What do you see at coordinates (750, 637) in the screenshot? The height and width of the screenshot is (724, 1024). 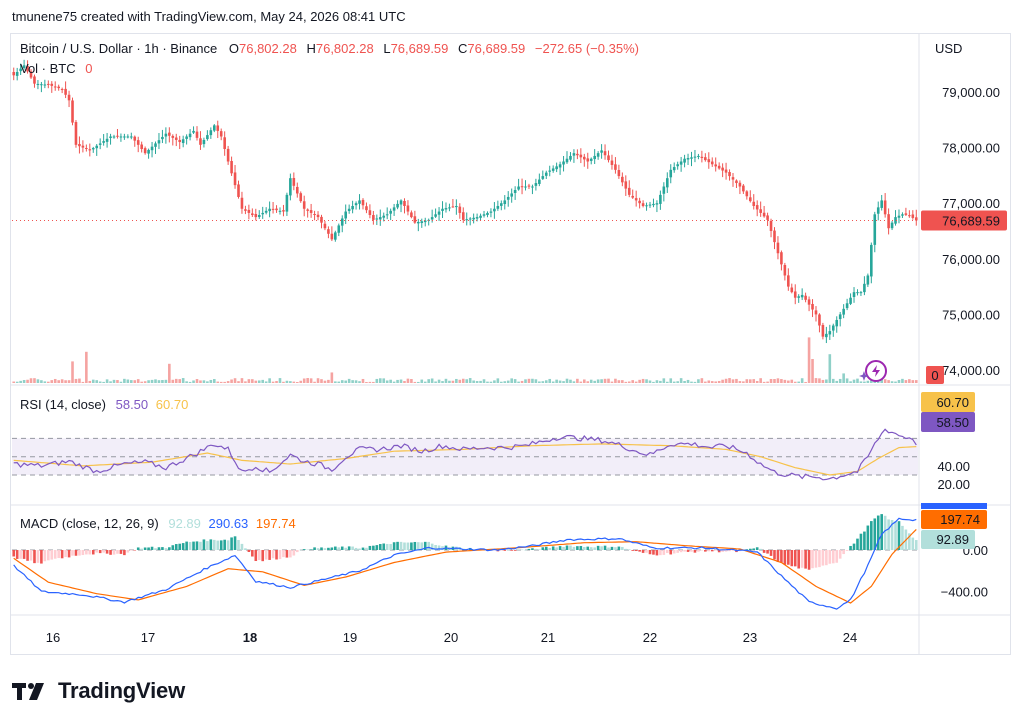 I see `time-tick-label: 23` at bounding box center [750, 637].